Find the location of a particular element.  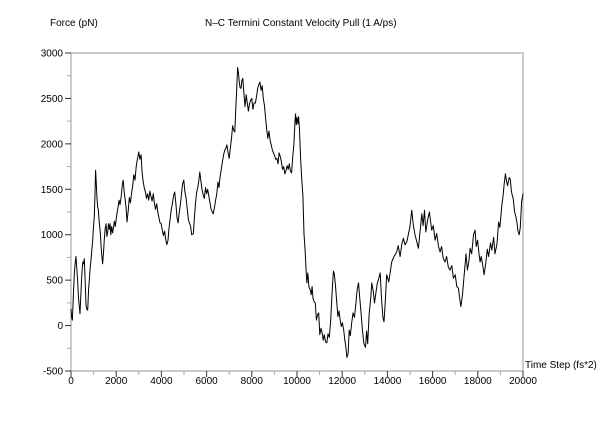

x-tick-label: 8000 is located at coordinates (252, 381).